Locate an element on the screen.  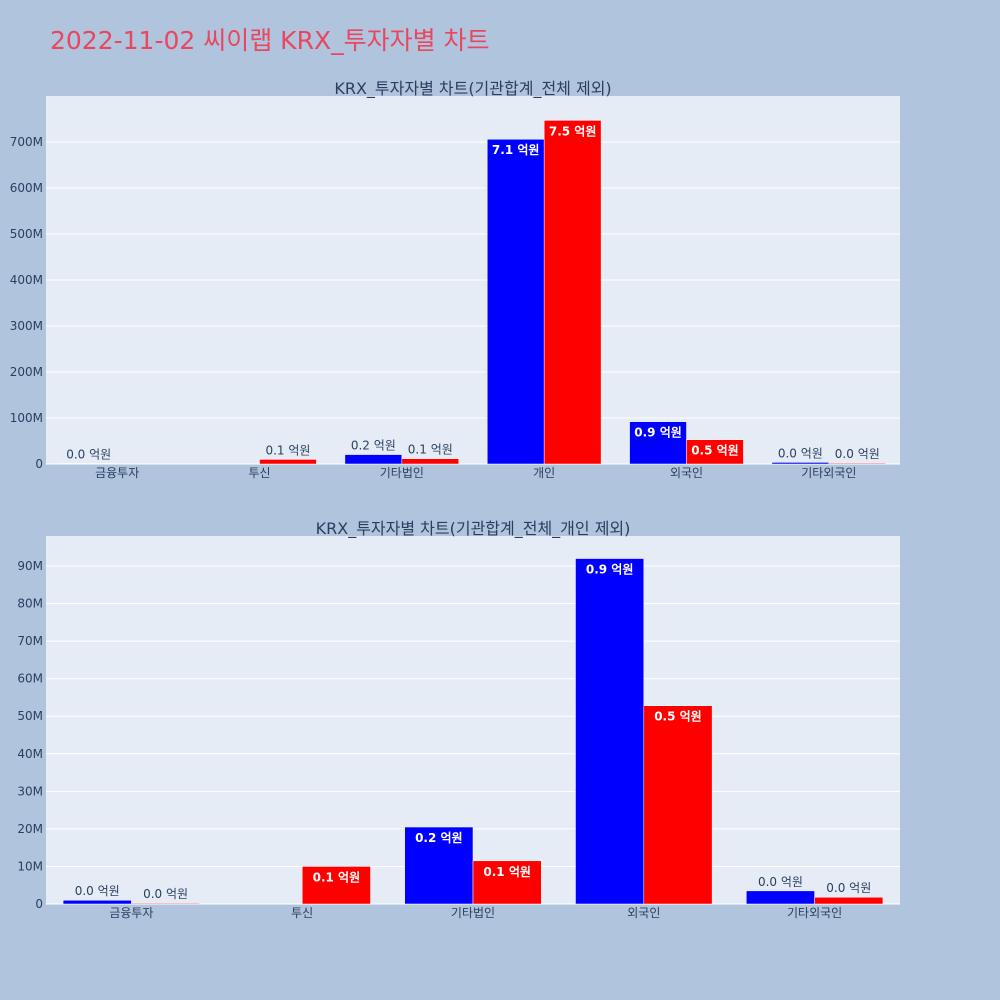
y-tick-label: 60M is located at coordinates (30, 679).